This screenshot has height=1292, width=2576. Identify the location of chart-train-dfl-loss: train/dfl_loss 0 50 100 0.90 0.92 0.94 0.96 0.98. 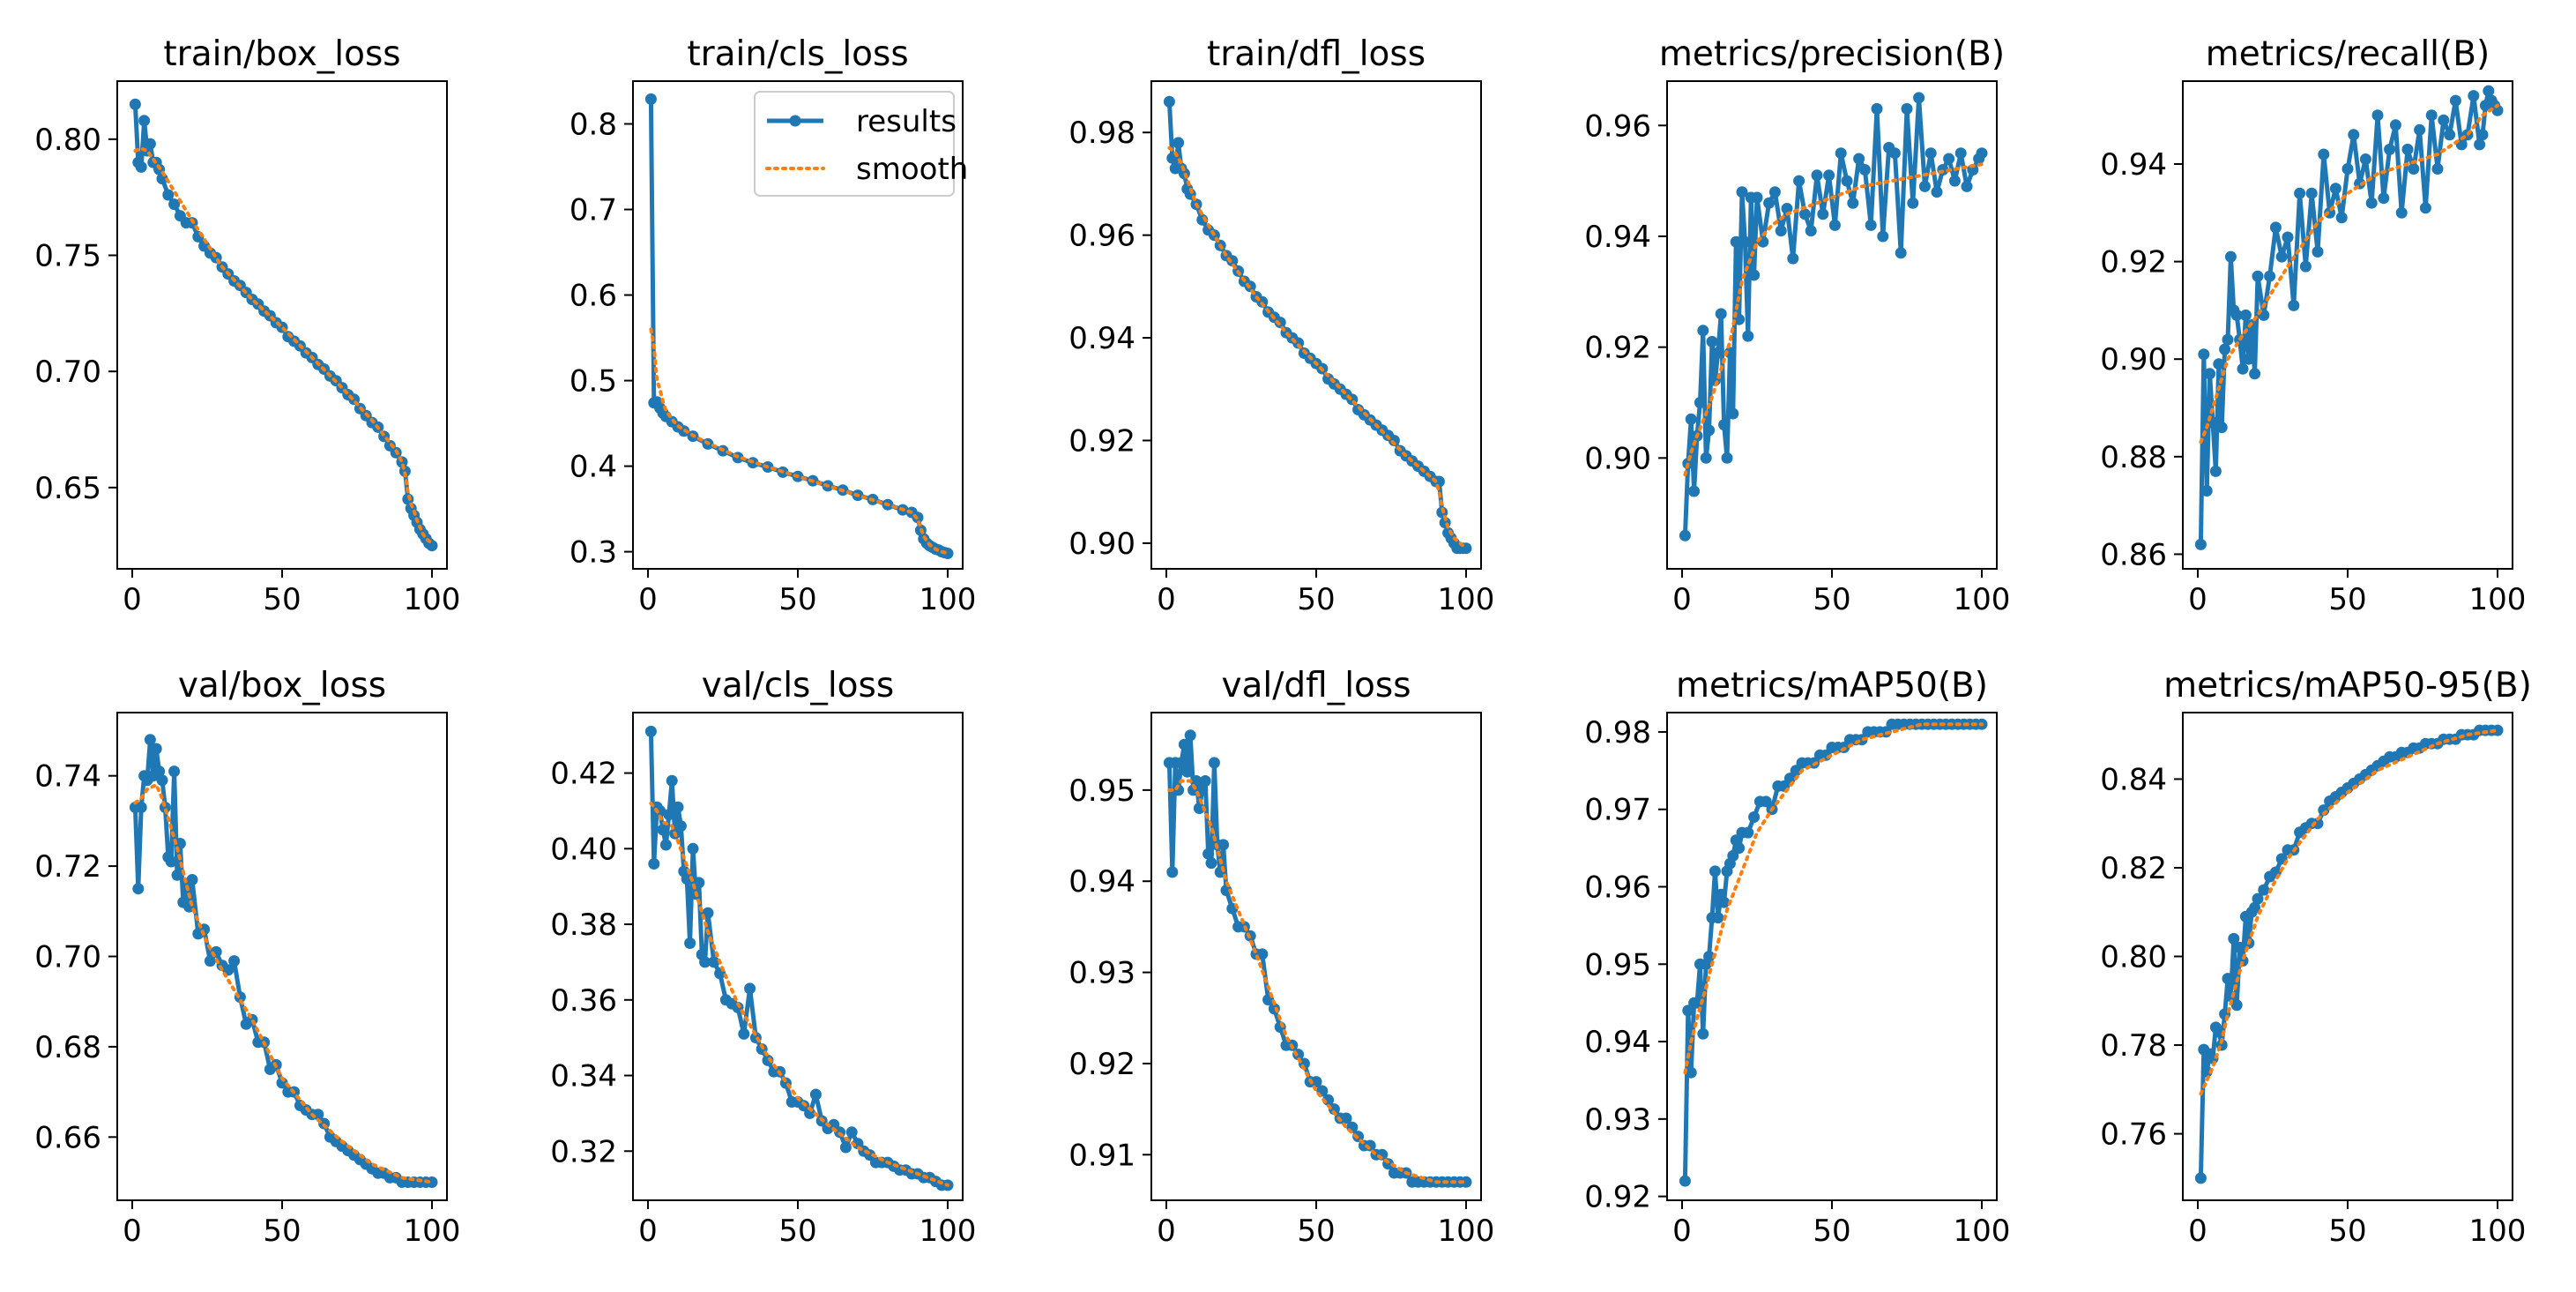
(1281, 325).